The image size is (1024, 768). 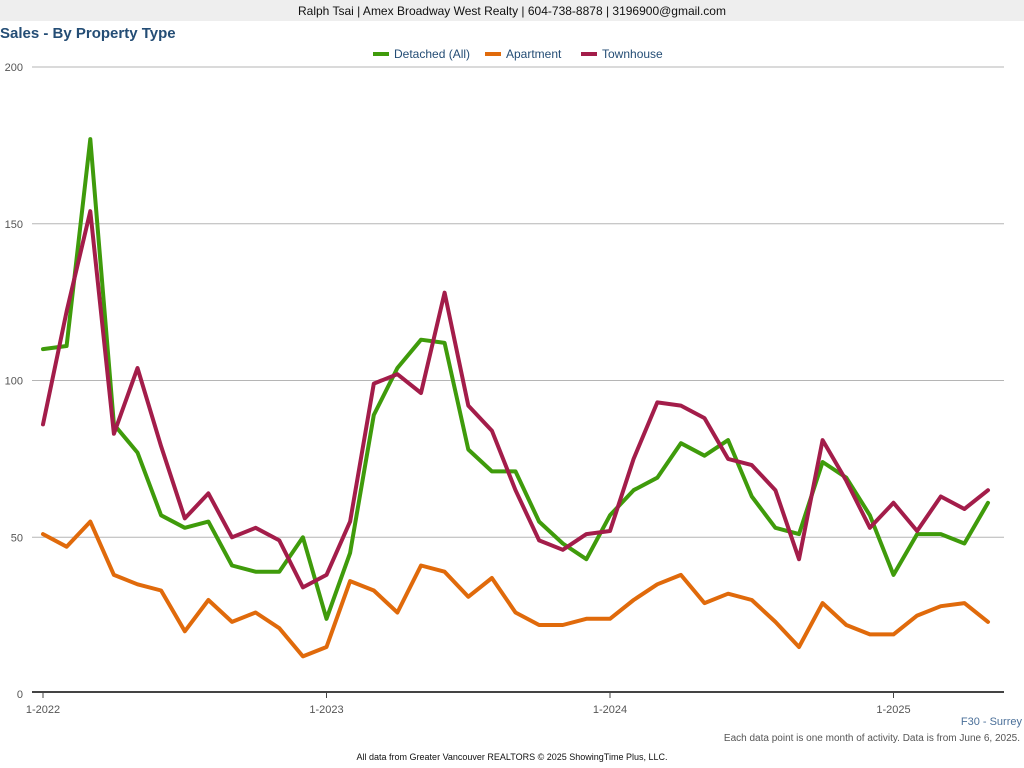 What do you see at coordinates (632, 54) in the screenshot?
I see `legend-label: Townhouse` at bounding box center [632, 54].